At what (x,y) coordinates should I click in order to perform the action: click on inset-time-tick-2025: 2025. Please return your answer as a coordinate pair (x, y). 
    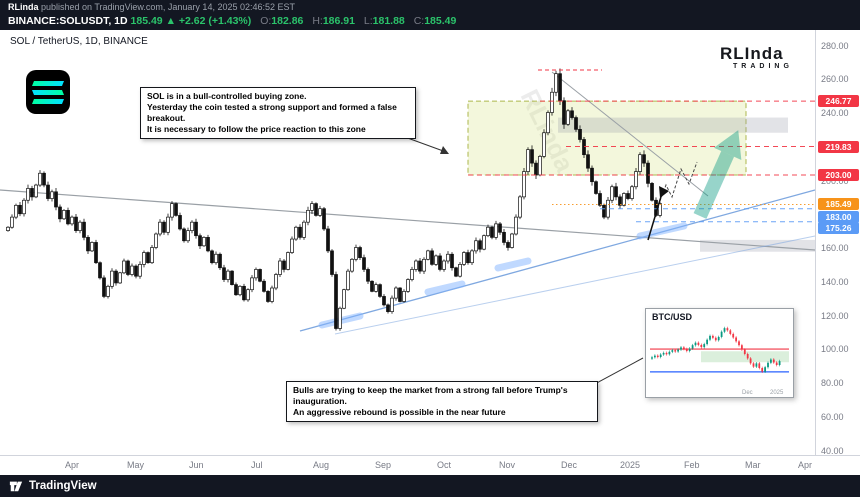
    Looking at the image, I should click on (777, 393).